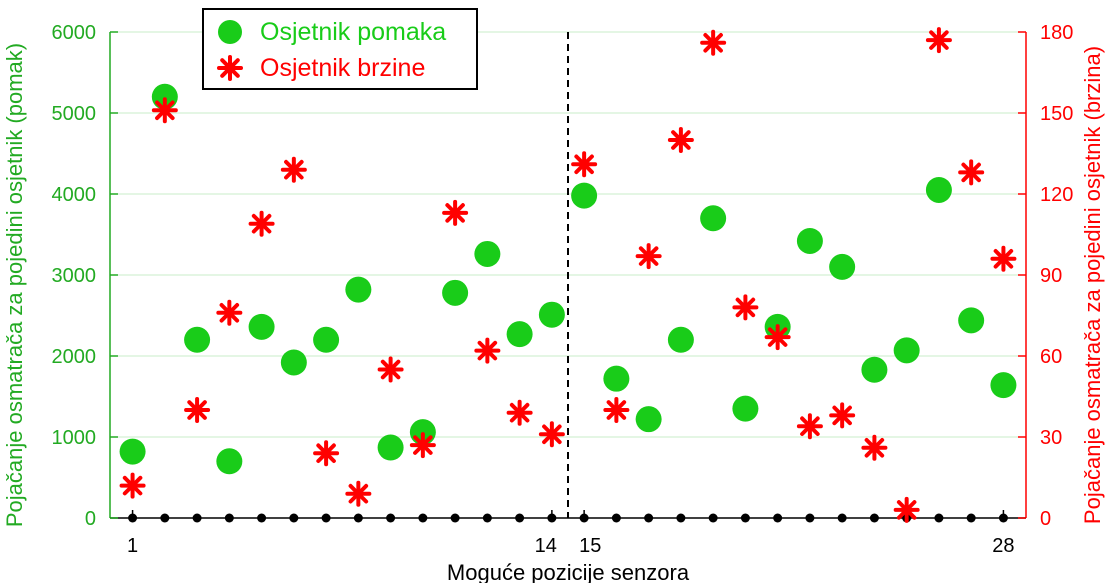 This screenshot has width=1116, height=588. I want to click on y-left-tick-label: 2000, so click(74, 357).